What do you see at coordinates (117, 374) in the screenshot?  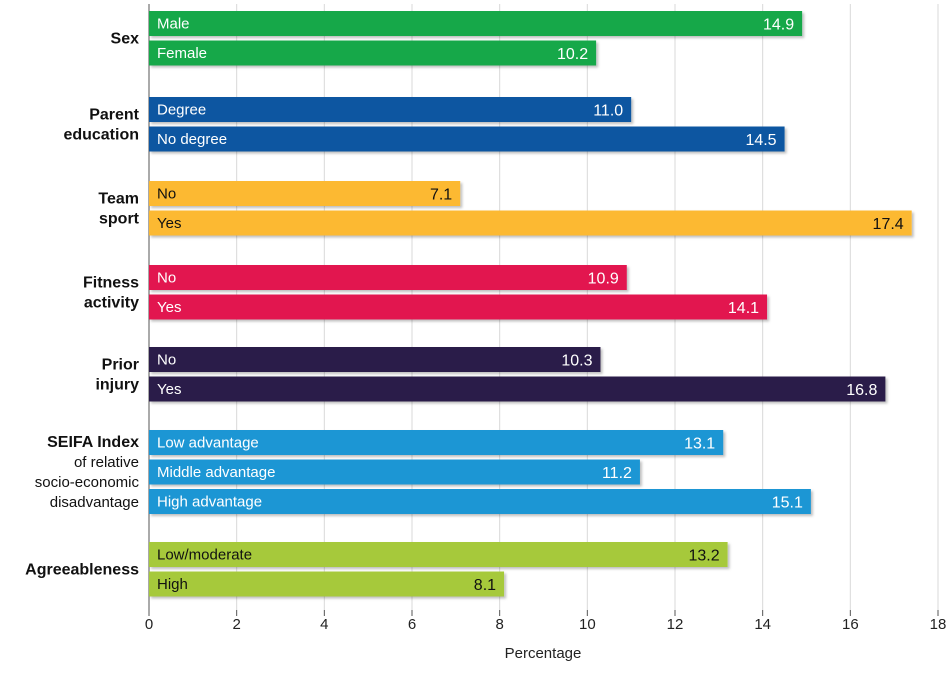 I see `group-label: Prior injury` at bounding box center [117, 374].